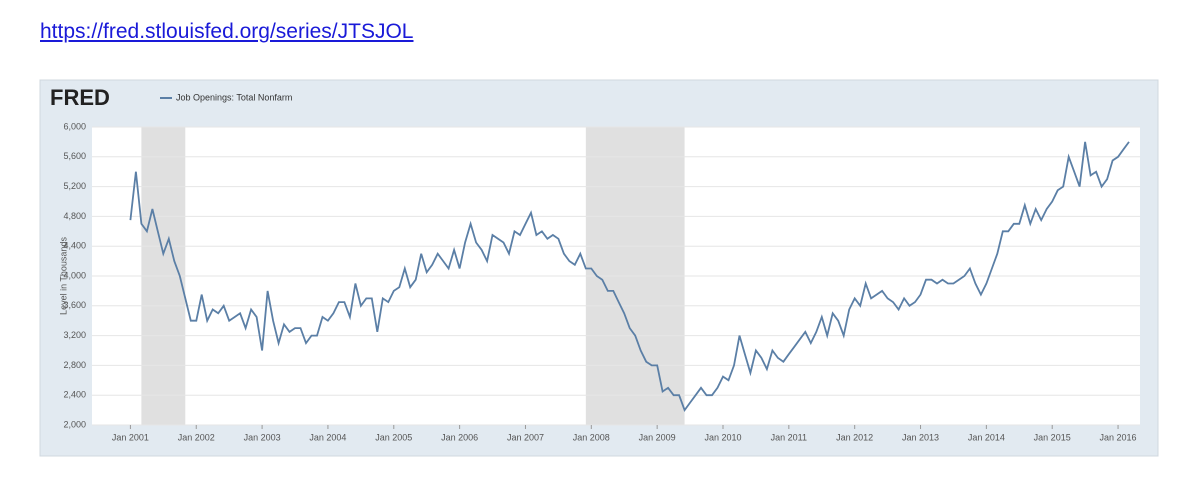  Describe the element at coordinates (986, 437) in the screenshot. I see `x-tick-label: Jan 2014` at that location.